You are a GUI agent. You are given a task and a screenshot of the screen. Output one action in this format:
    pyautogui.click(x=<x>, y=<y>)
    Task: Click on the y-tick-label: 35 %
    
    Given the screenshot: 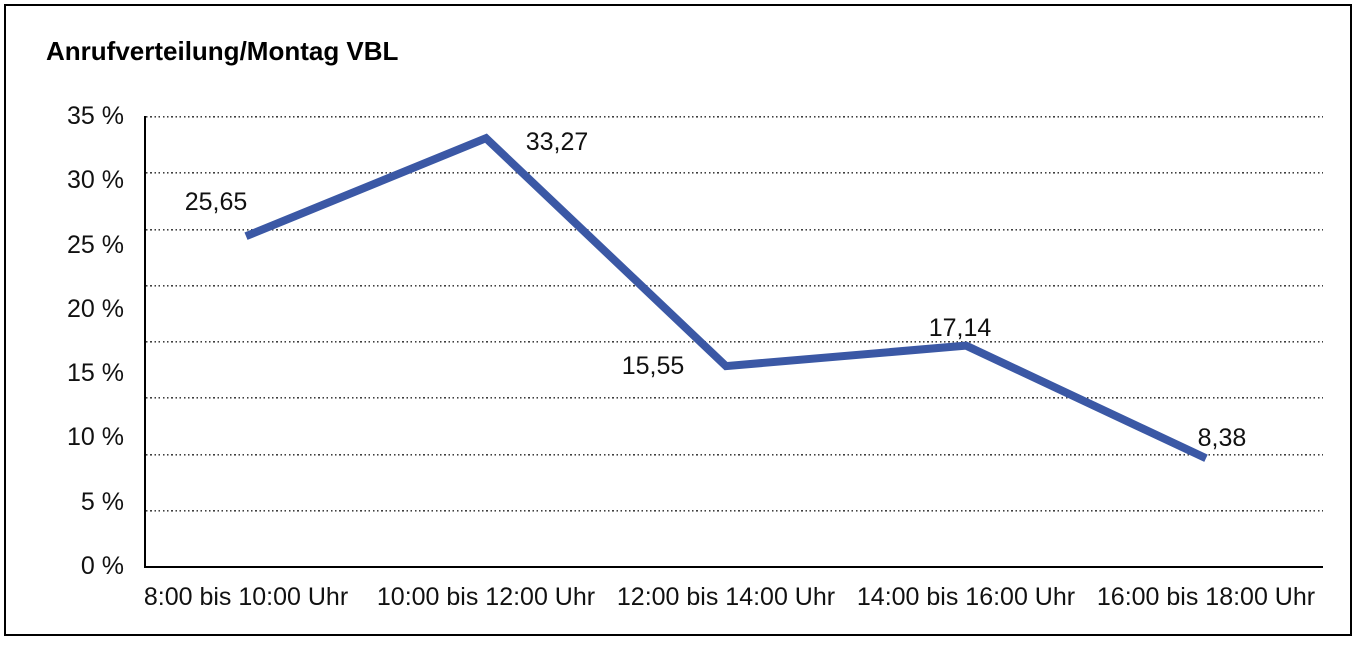 What is the action you would take?
    pyautogui.click(x=95, y=116)
    